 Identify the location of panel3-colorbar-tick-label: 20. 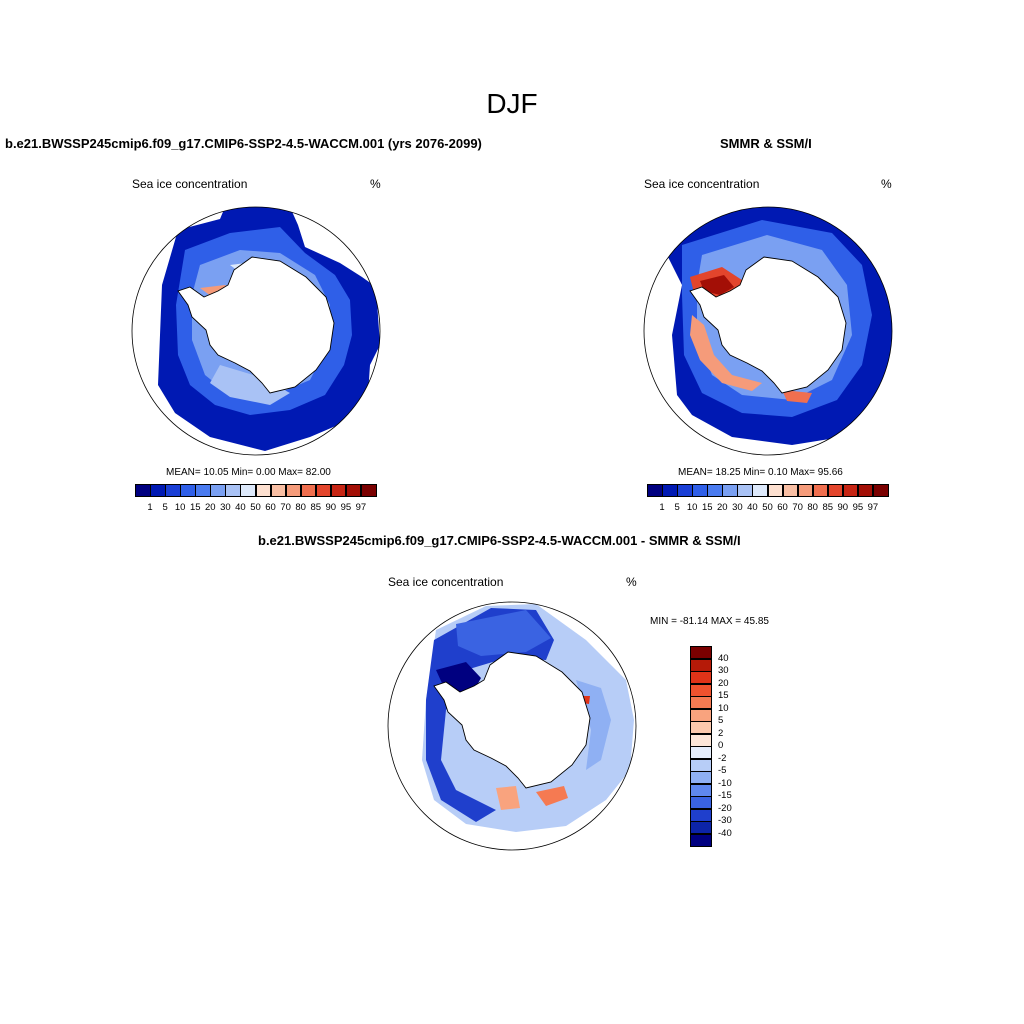
(723, 683).